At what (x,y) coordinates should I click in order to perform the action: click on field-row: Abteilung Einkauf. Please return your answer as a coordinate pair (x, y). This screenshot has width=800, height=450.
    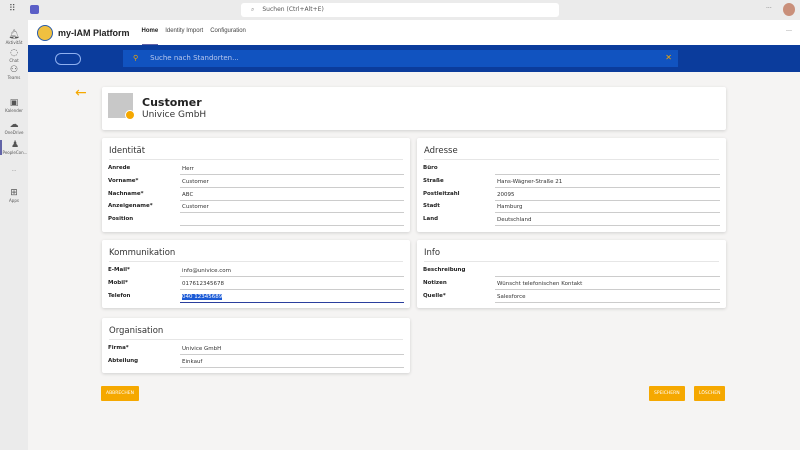
    Looking at the image, I should click on (256, 361).